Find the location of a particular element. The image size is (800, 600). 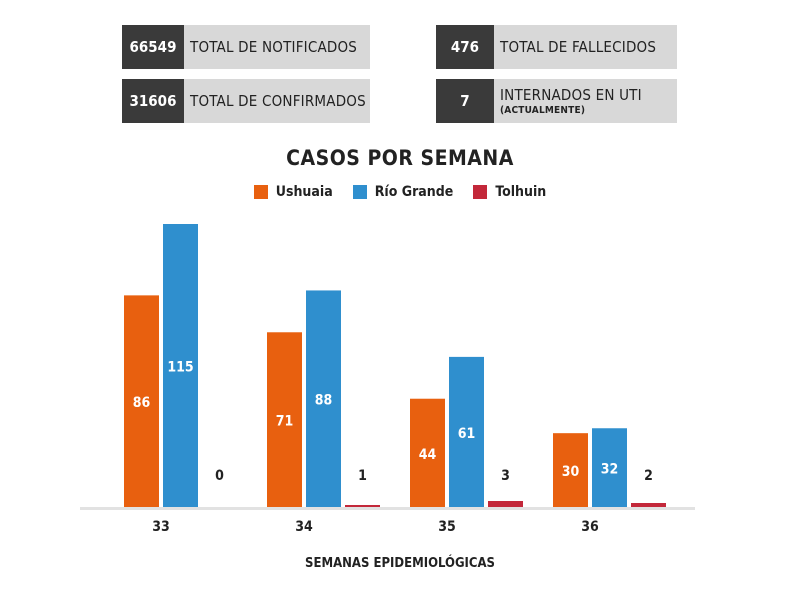

legend-item-ushuaia: Ushuaia is located at coordinates (293, 192).